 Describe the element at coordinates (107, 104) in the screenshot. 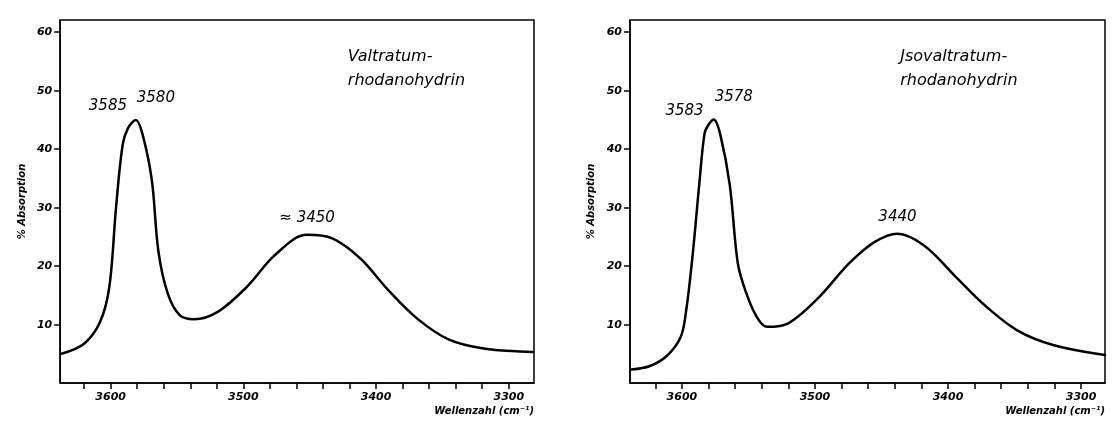

I see `annotation: 3585` at that location.